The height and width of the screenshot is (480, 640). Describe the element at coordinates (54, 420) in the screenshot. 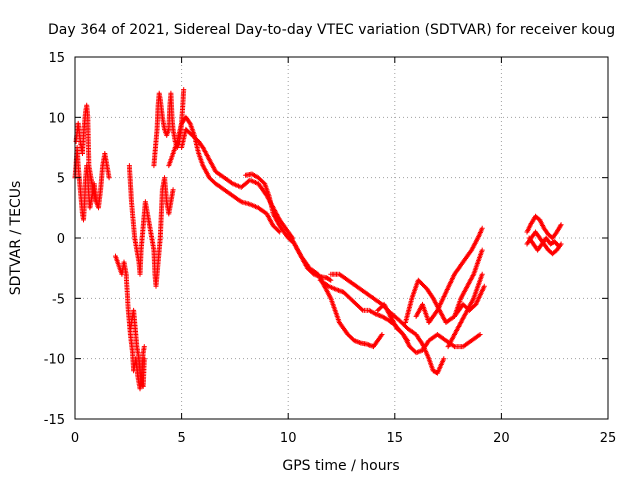

I see `y-tick-label: -15` at that location.